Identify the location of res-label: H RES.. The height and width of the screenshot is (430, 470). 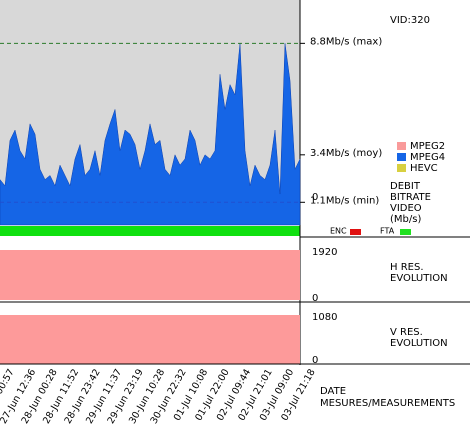
(407, 267).